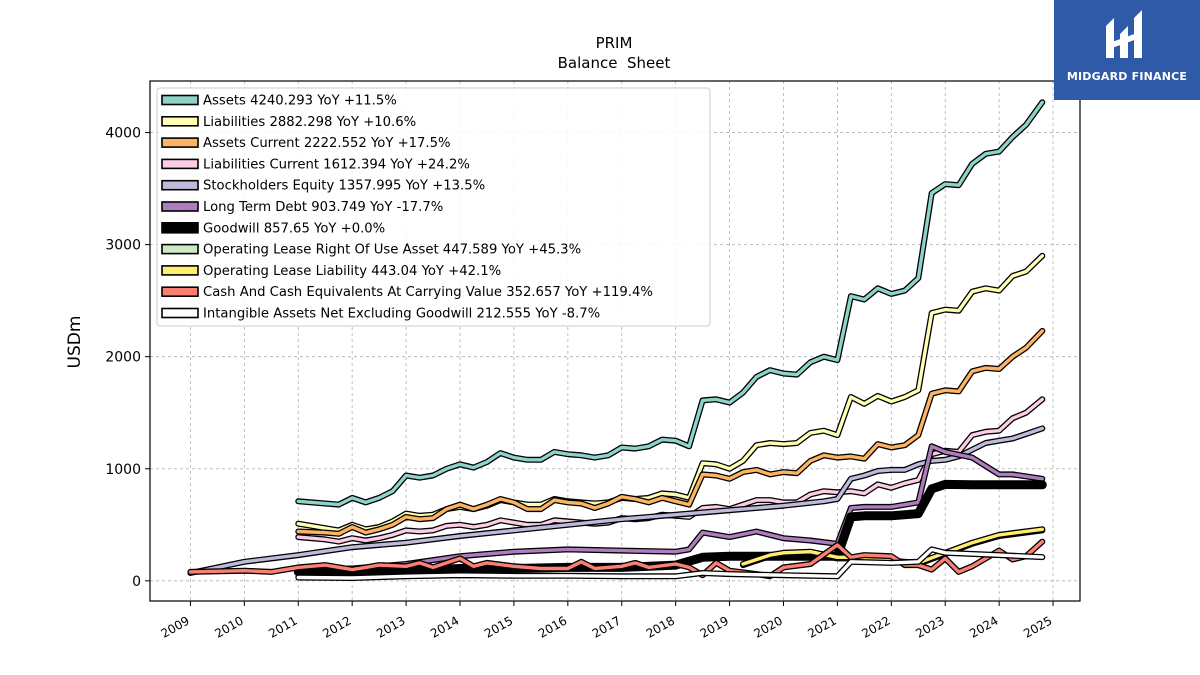 The image size is (1200, 675). Describe the element at coordinates (929, 626) in the screenshot. I see `x-tick-label: 2023` at that location.